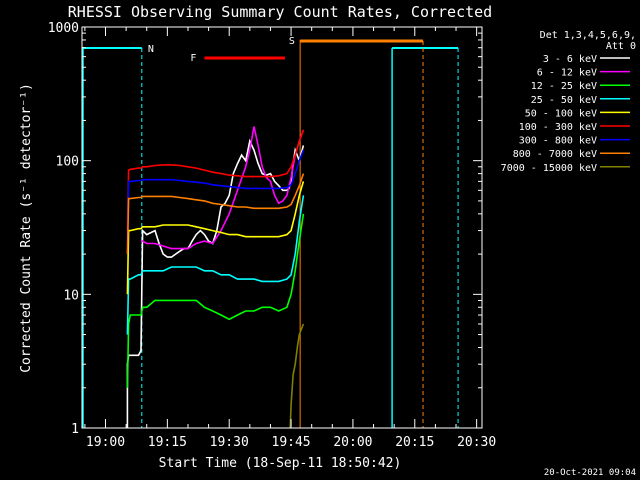  Describe the element at coordinates (105, 442) in the screenshot. I see `x-tick-label: 19:00` at that location.